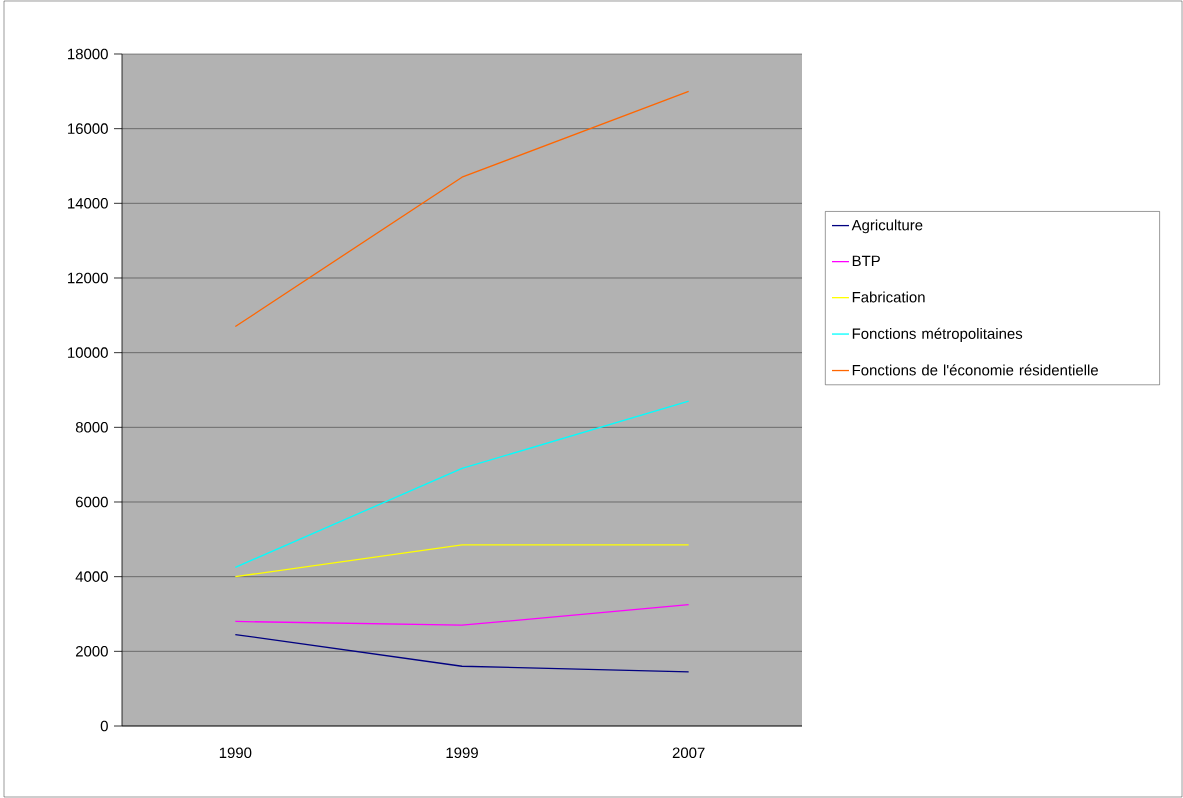  Describe the element at coordinates (462, 753) in the screenshot. I see `x-tick-label: 1999` at that location.